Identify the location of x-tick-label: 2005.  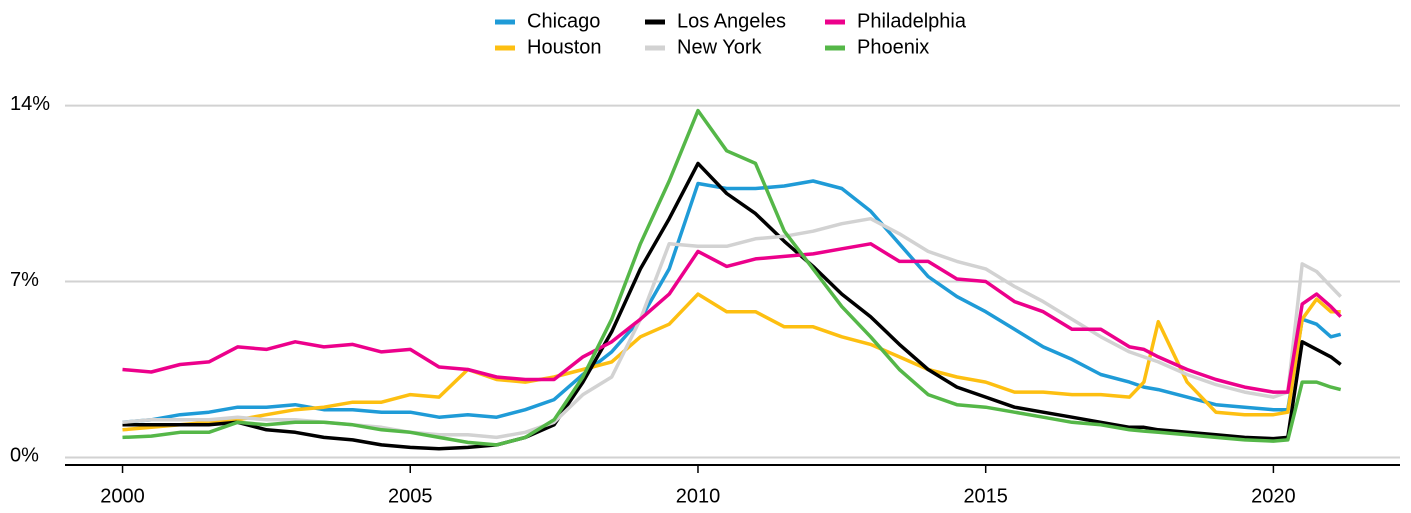
(410, 496).